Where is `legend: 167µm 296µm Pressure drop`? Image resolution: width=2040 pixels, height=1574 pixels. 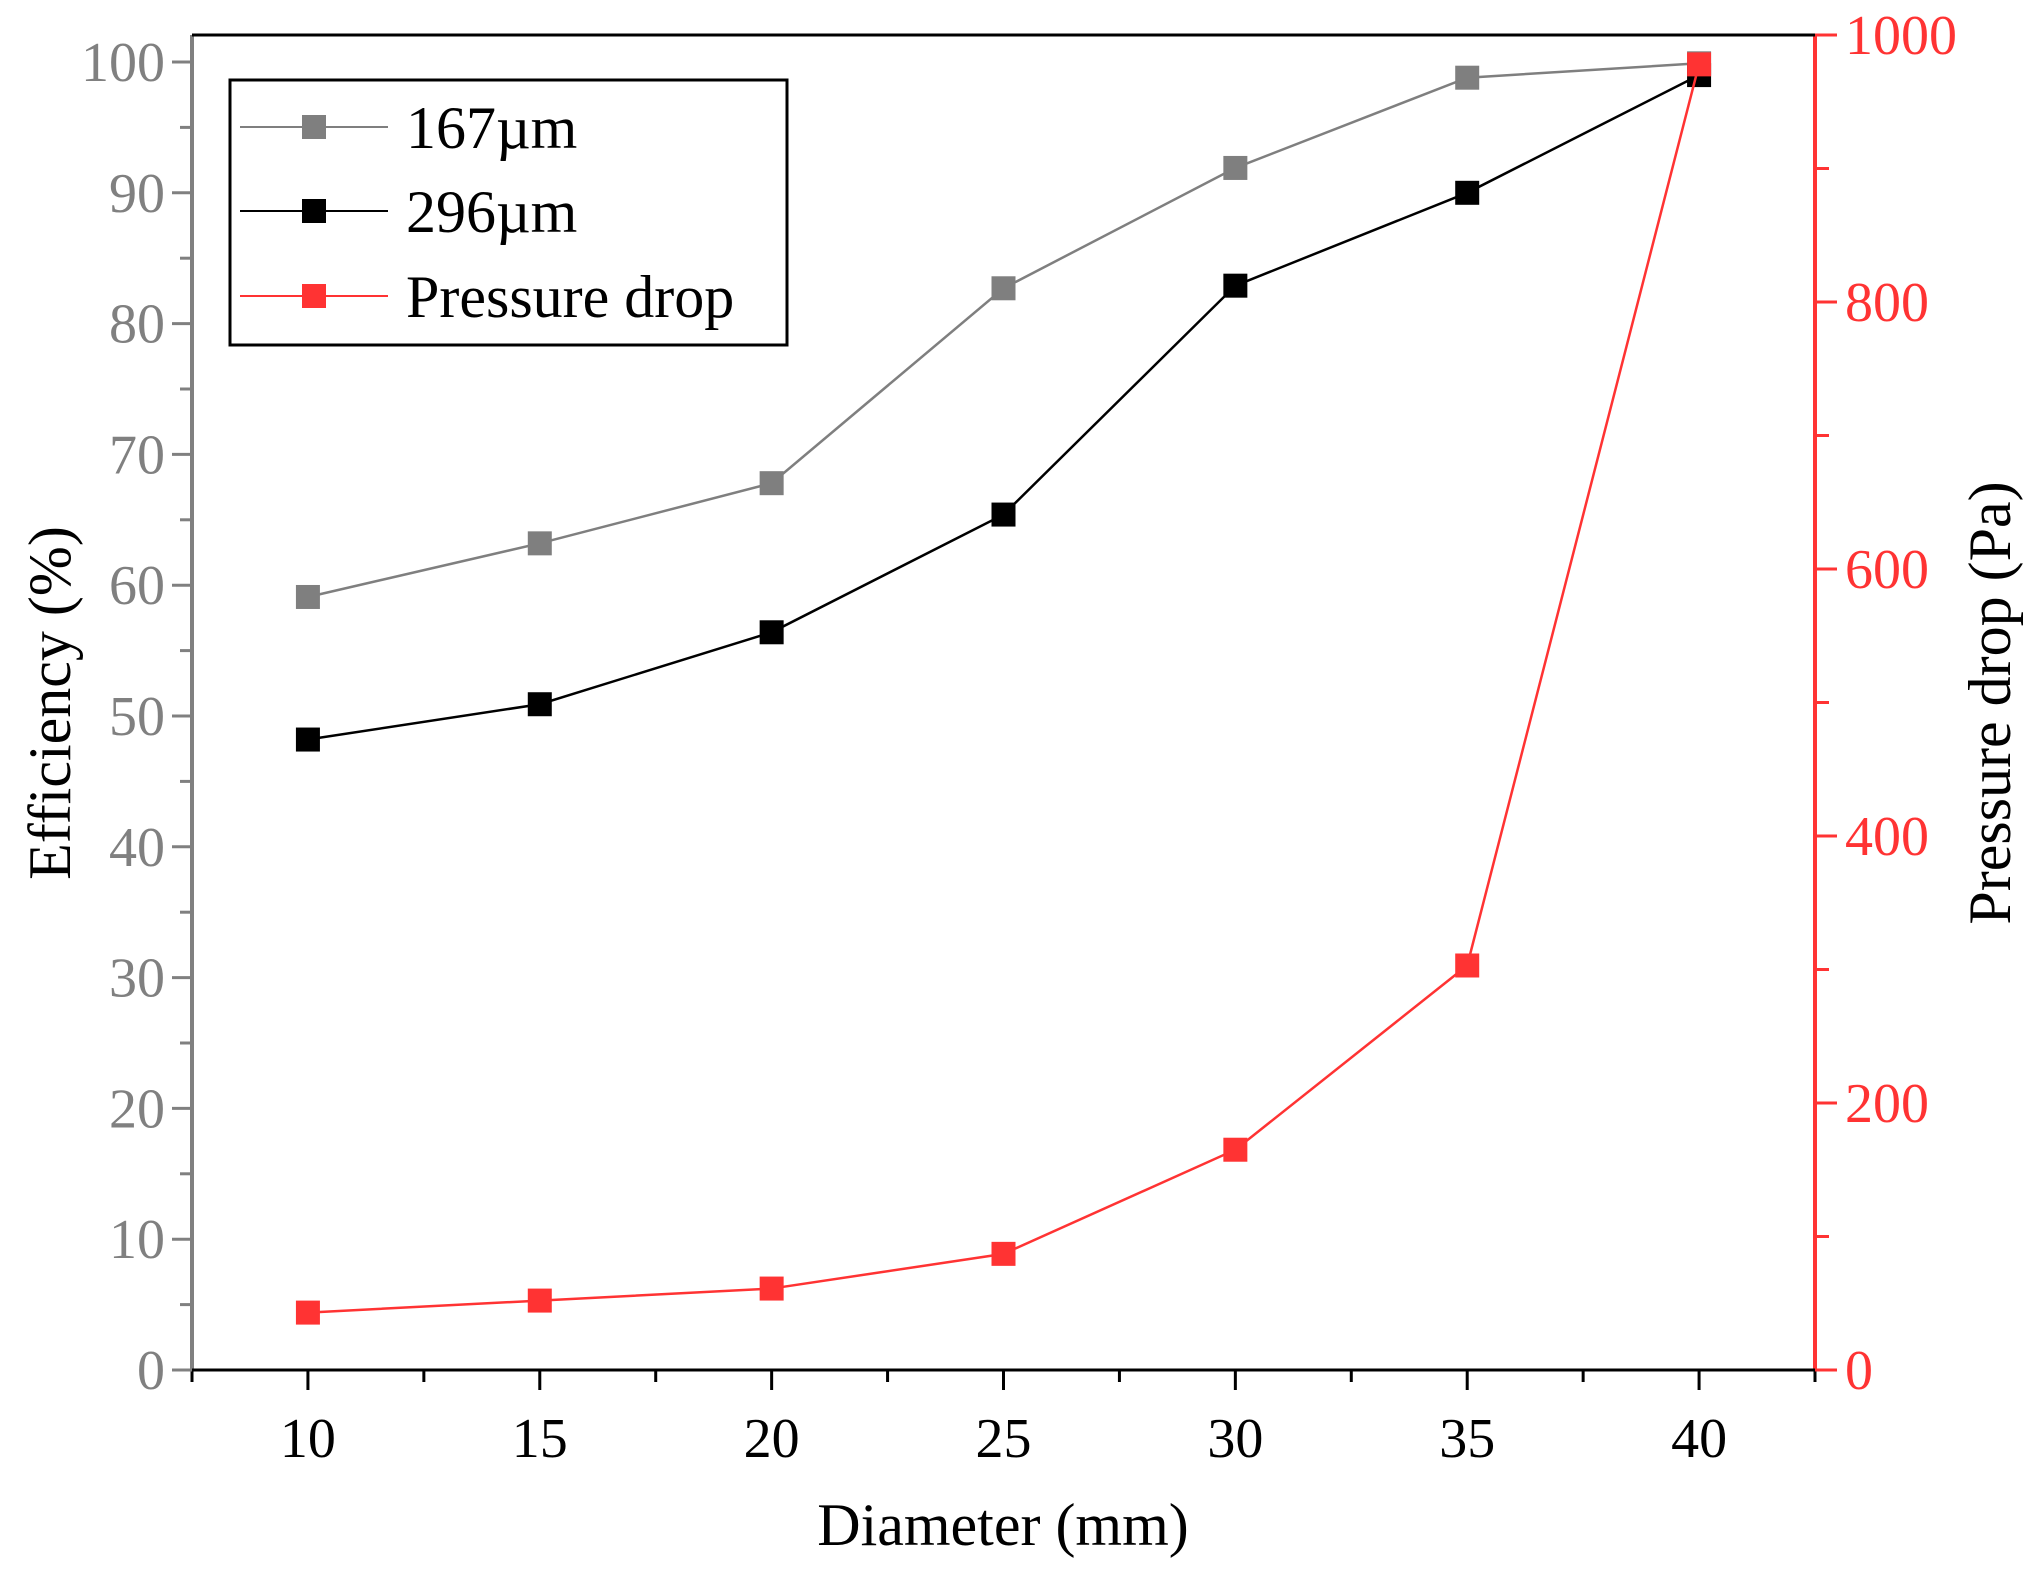 legend: 167µm 296µm Pressure drop is located at coordinates (508, 212).